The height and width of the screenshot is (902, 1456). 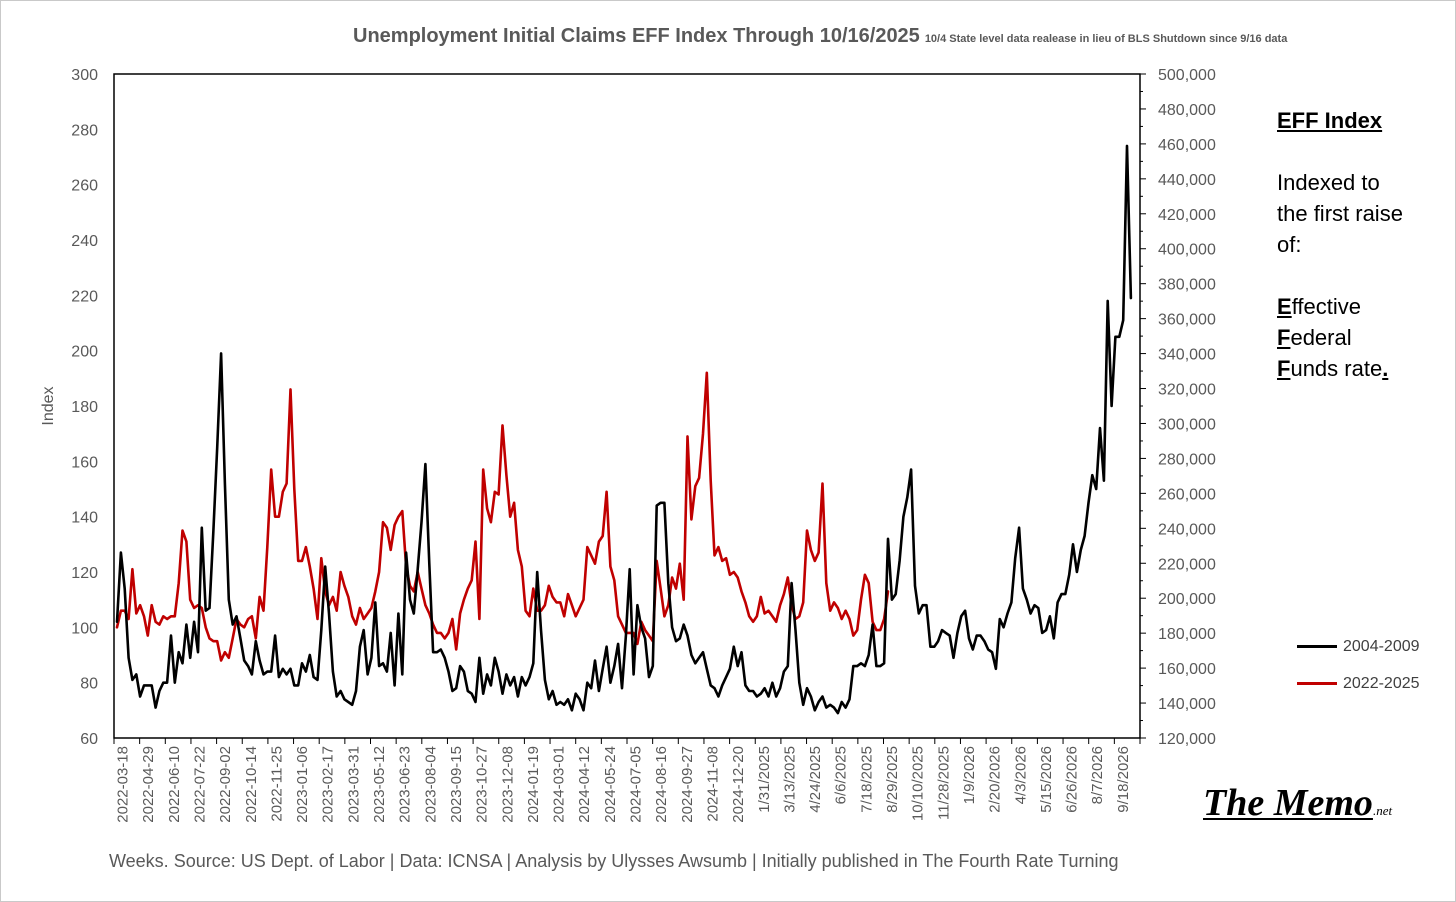 I want to click on y2-tick-label: 400,000, so click(x=1187, y=250).